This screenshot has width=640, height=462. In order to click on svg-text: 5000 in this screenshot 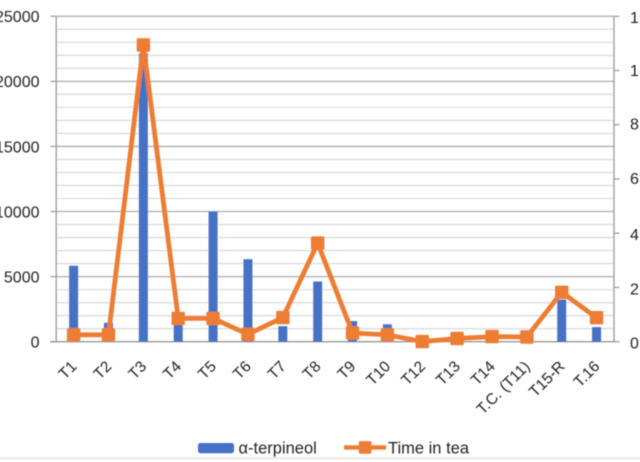, I will do `click(22, 278)`.